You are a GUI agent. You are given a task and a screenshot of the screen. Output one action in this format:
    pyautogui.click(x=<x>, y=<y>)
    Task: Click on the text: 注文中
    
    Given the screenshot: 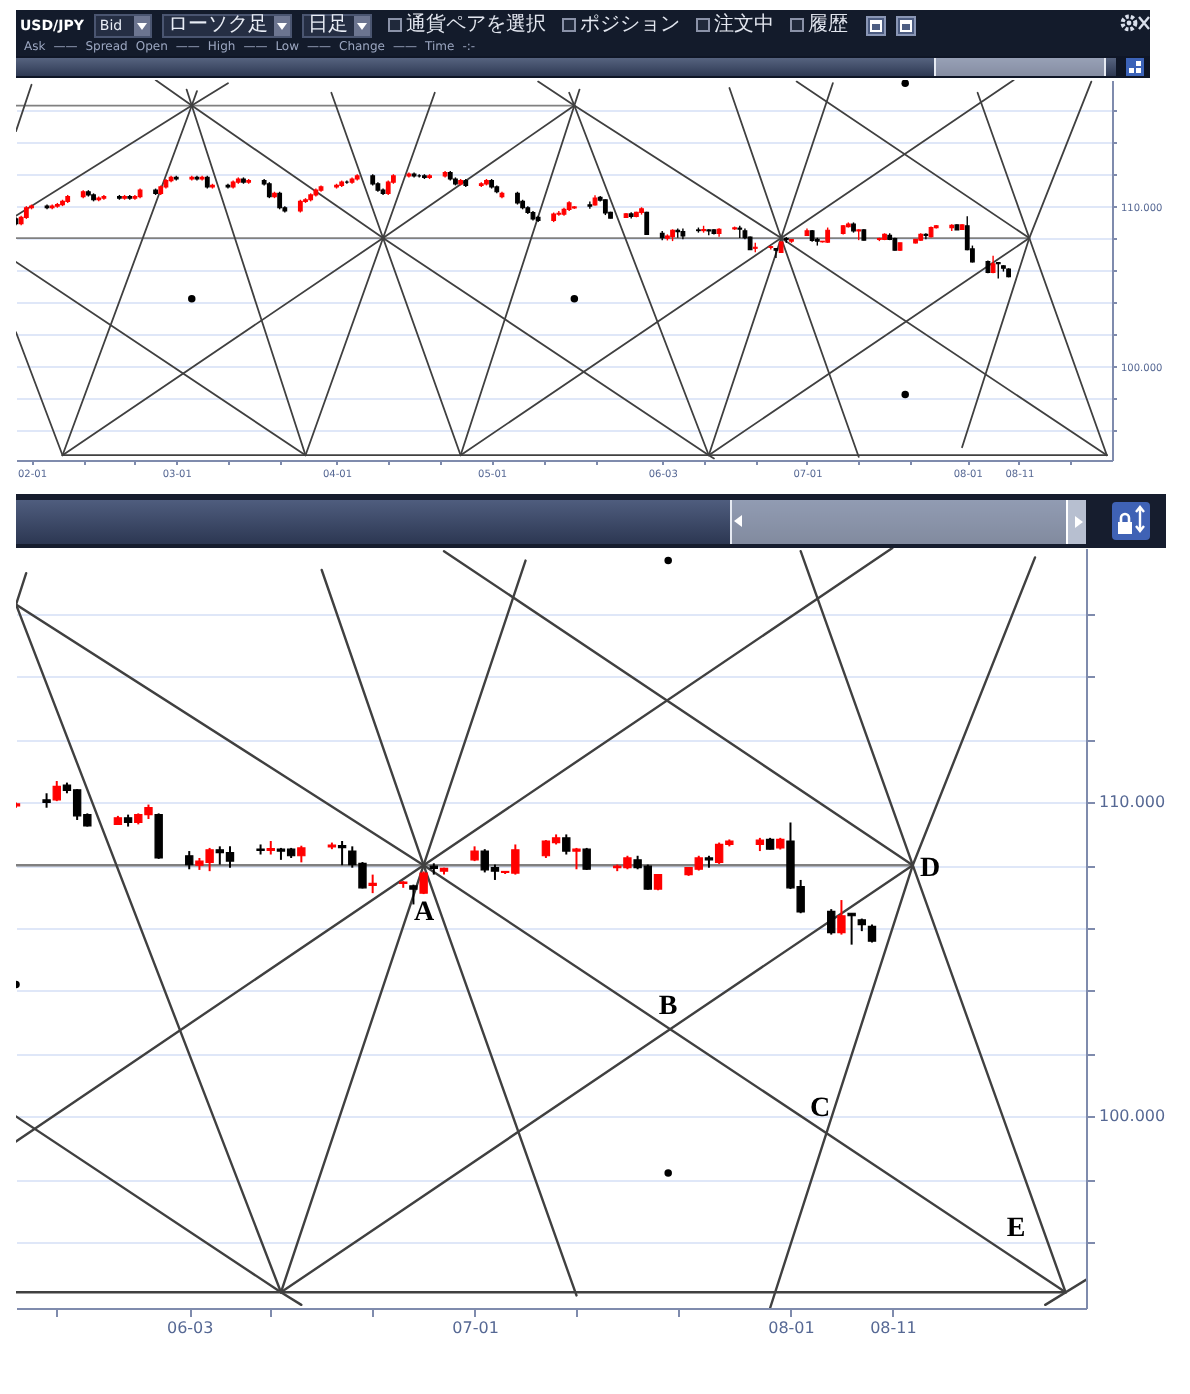 What is the action you would take?
    pyautogui.click(x=743, y=25)
    